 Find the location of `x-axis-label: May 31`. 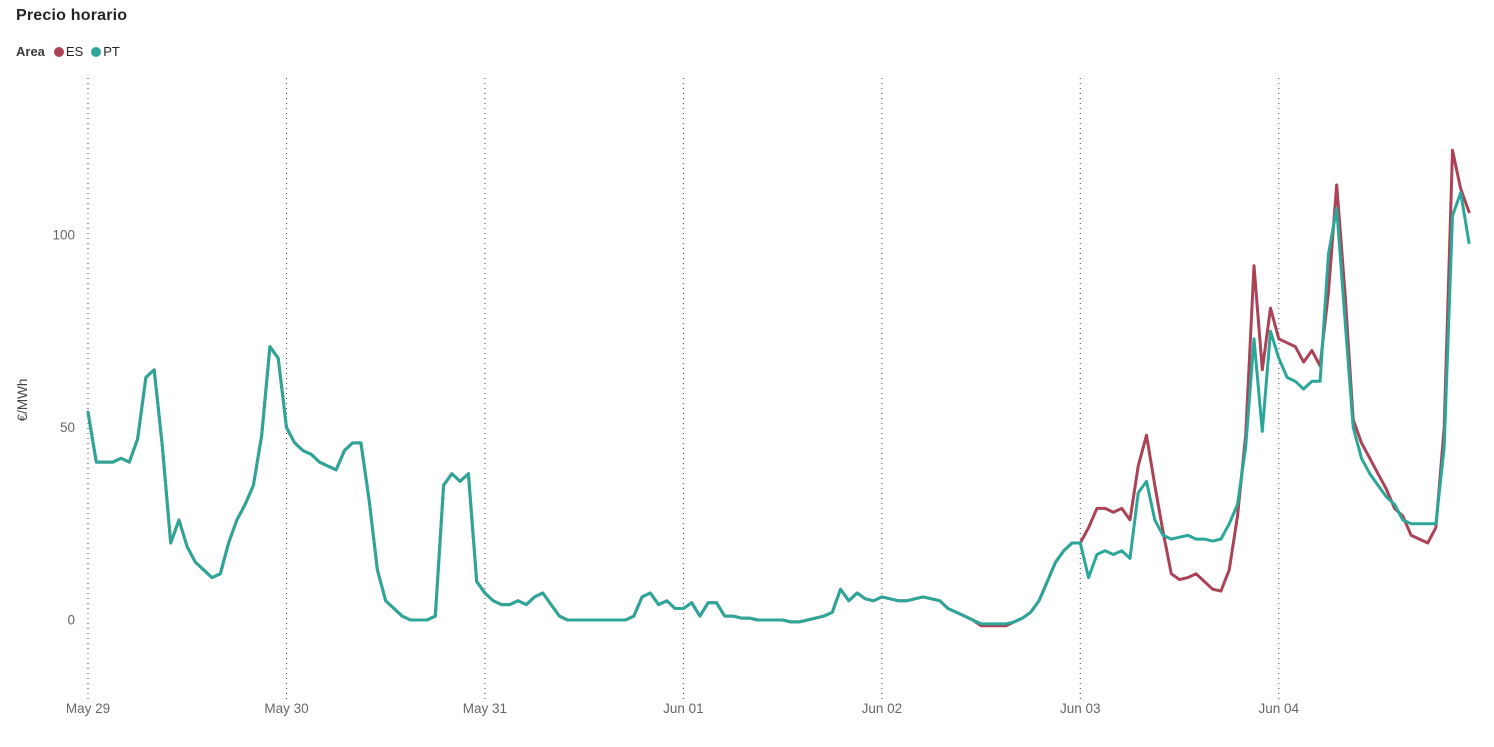

x-axis-label: May 31 is located at coordinates (485, 708).